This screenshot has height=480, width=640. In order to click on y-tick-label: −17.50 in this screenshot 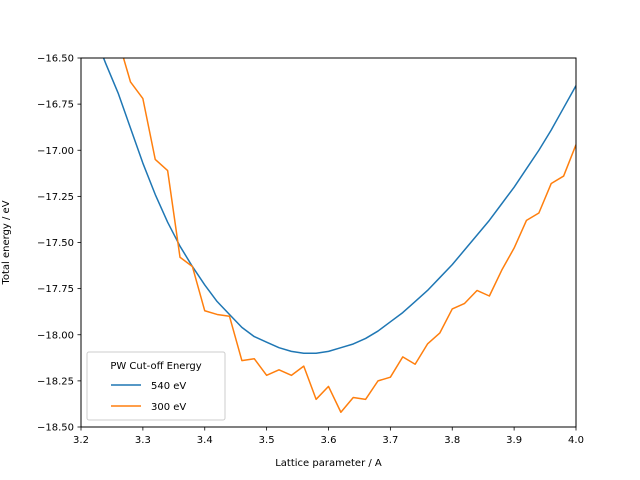, I will do `click(55, 243)`.